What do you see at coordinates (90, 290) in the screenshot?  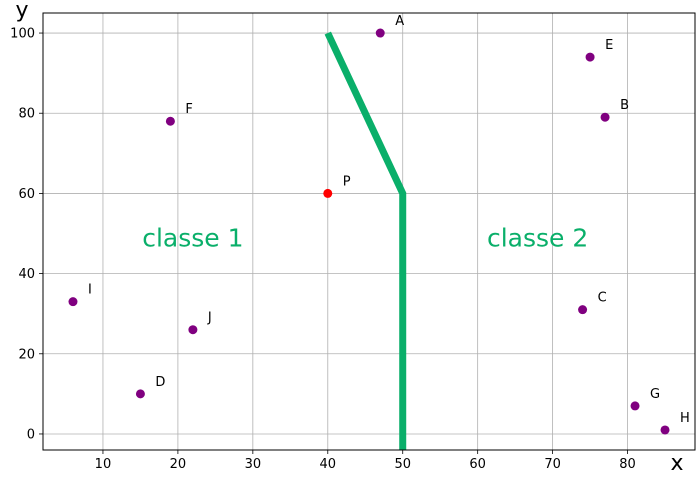 I see `point-label-i: I` at bounding box center [90, 290].